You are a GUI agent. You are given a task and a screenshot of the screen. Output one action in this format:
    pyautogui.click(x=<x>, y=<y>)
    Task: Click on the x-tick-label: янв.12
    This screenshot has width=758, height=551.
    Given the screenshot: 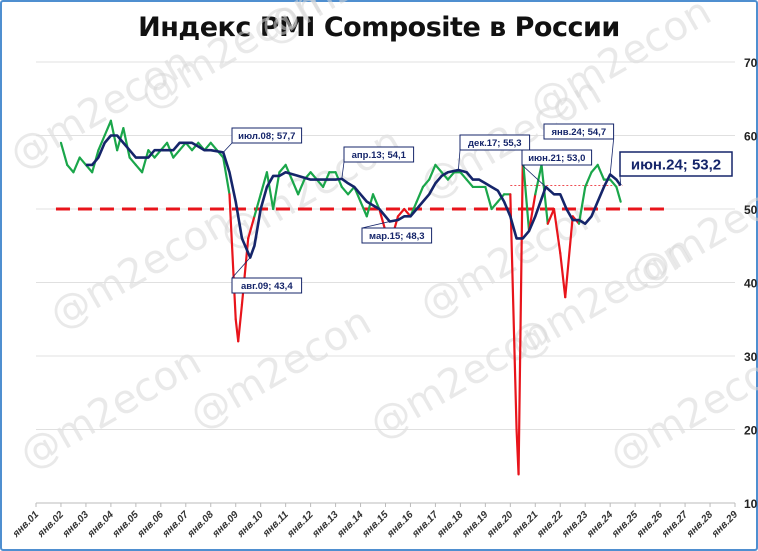 What is the action you would take?
    pyautogui.click(x=300, y=524)
    